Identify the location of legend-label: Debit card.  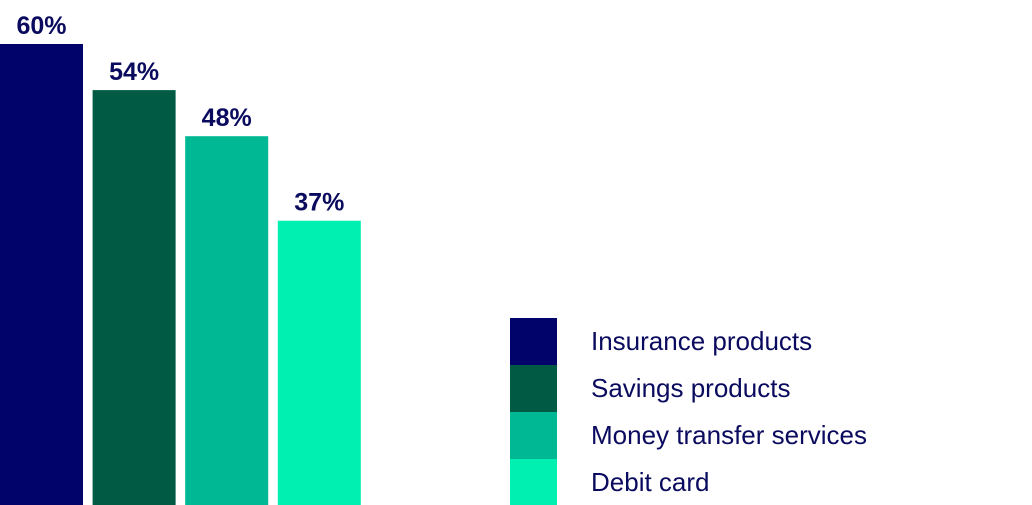
(650, 482).